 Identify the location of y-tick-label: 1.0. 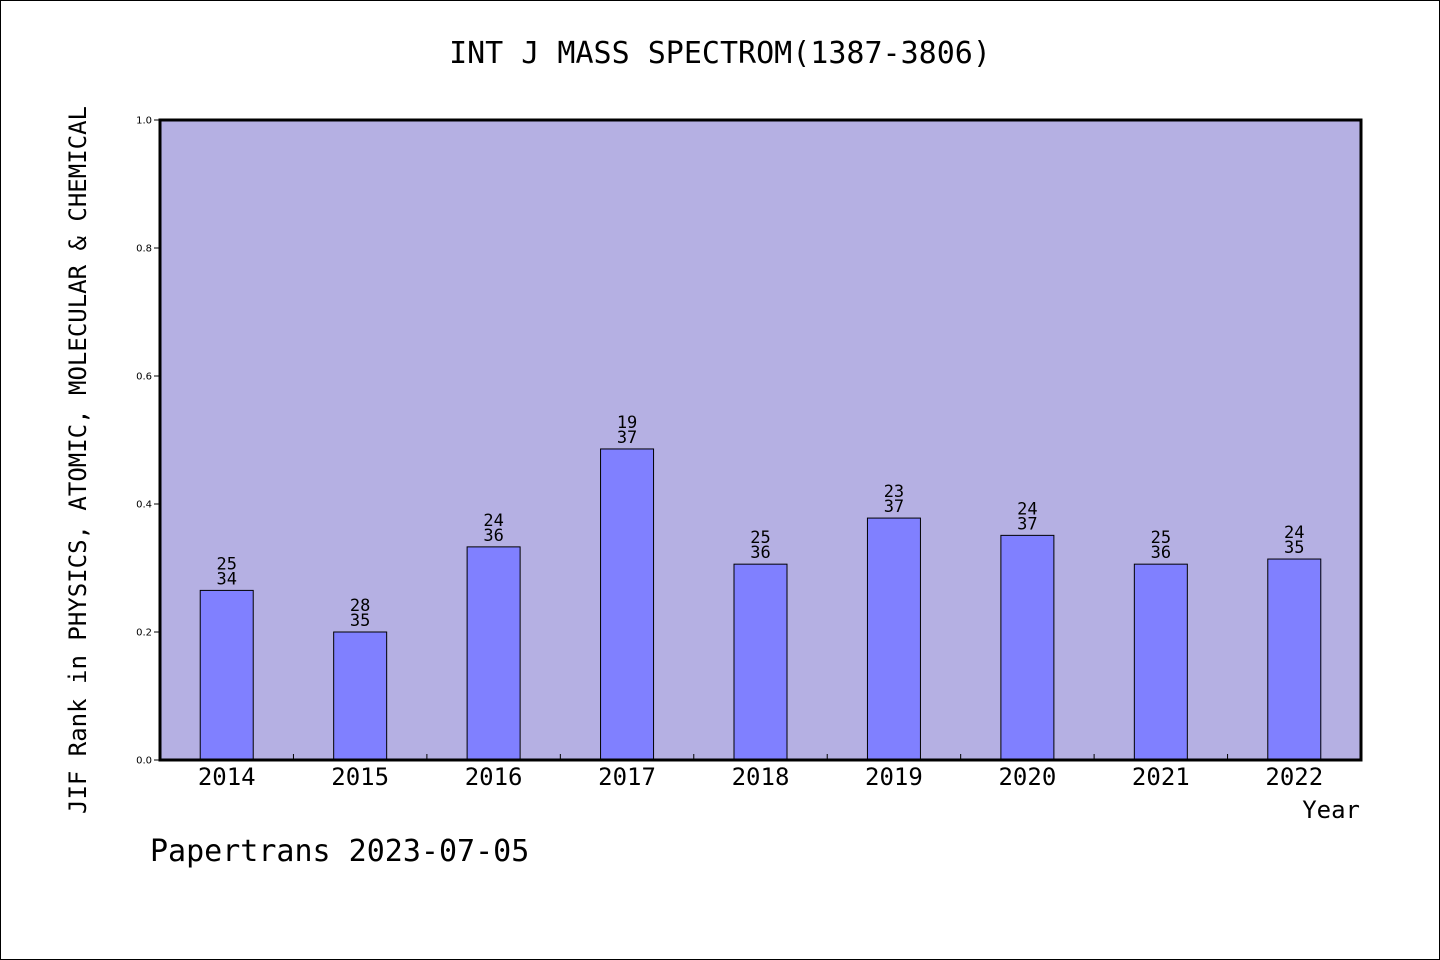
(144, 121).